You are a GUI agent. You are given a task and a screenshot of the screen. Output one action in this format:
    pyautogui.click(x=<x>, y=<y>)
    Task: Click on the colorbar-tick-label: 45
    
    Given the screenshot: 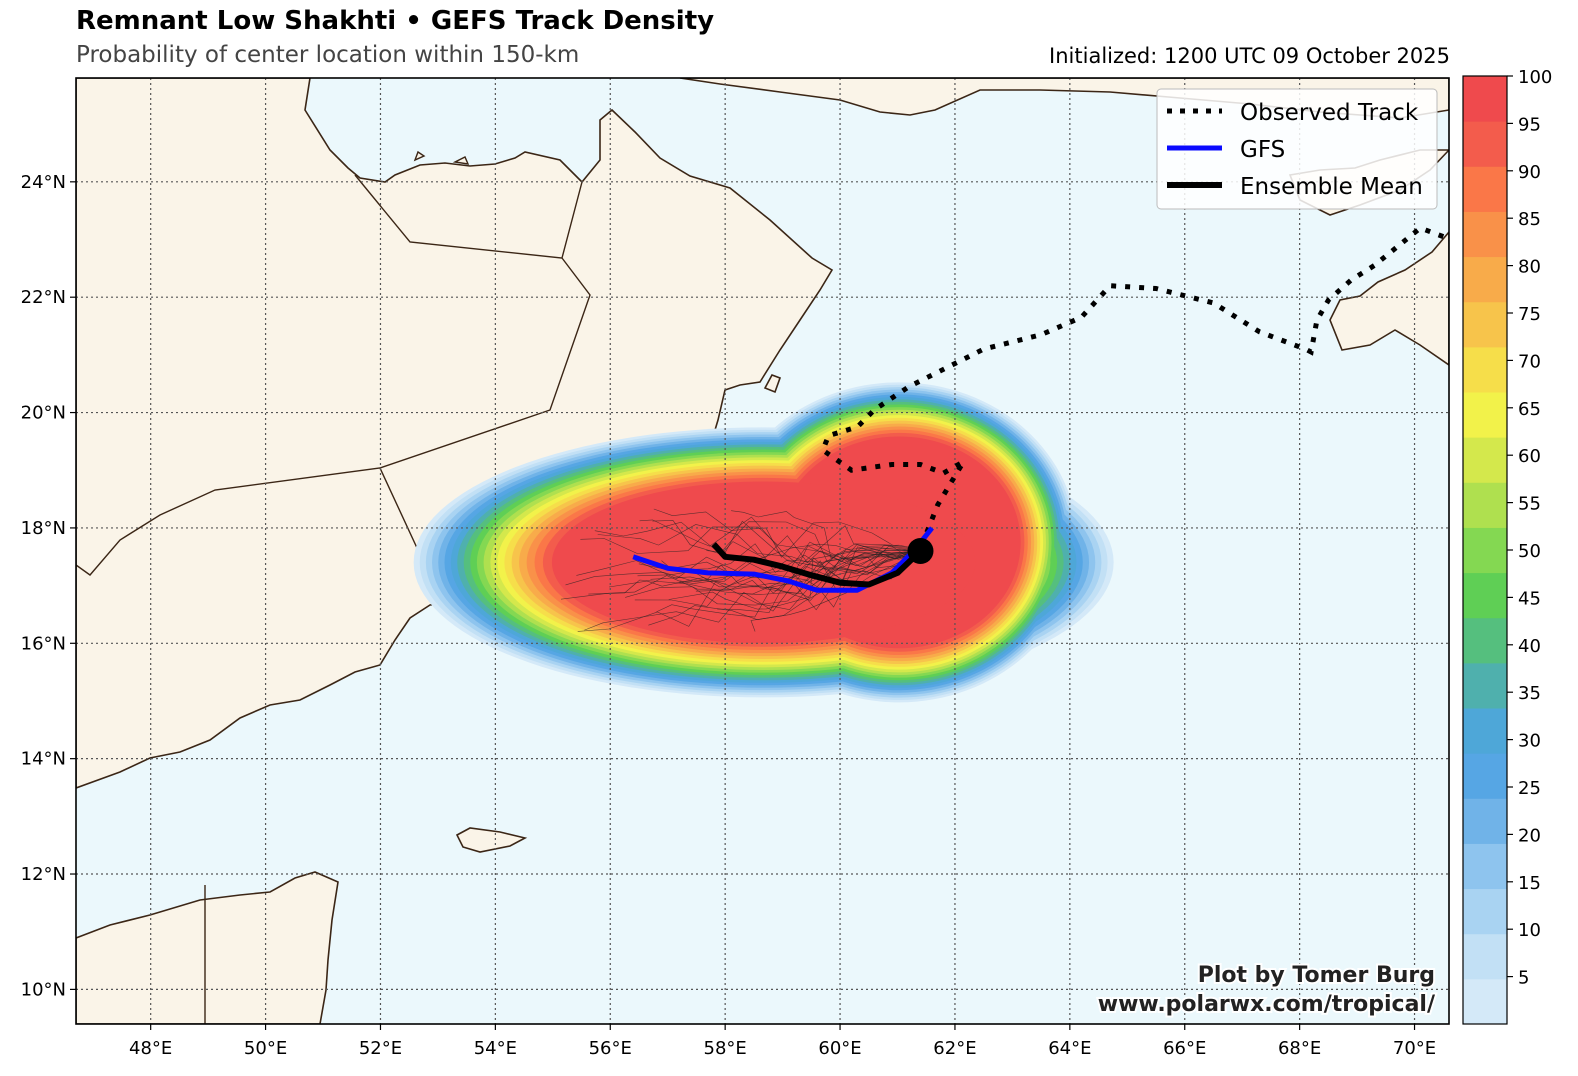 What is the action you would take?
    pyautogui.click(x=1529, y=598)
    